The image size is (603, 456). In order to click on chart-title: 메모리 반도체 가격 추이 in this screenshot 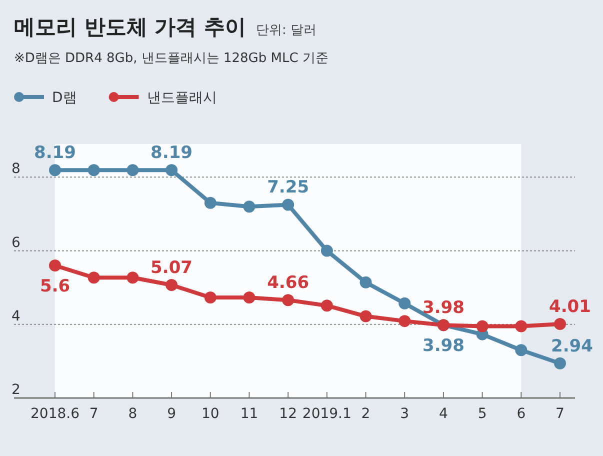, I will do `click(130, 27)`.